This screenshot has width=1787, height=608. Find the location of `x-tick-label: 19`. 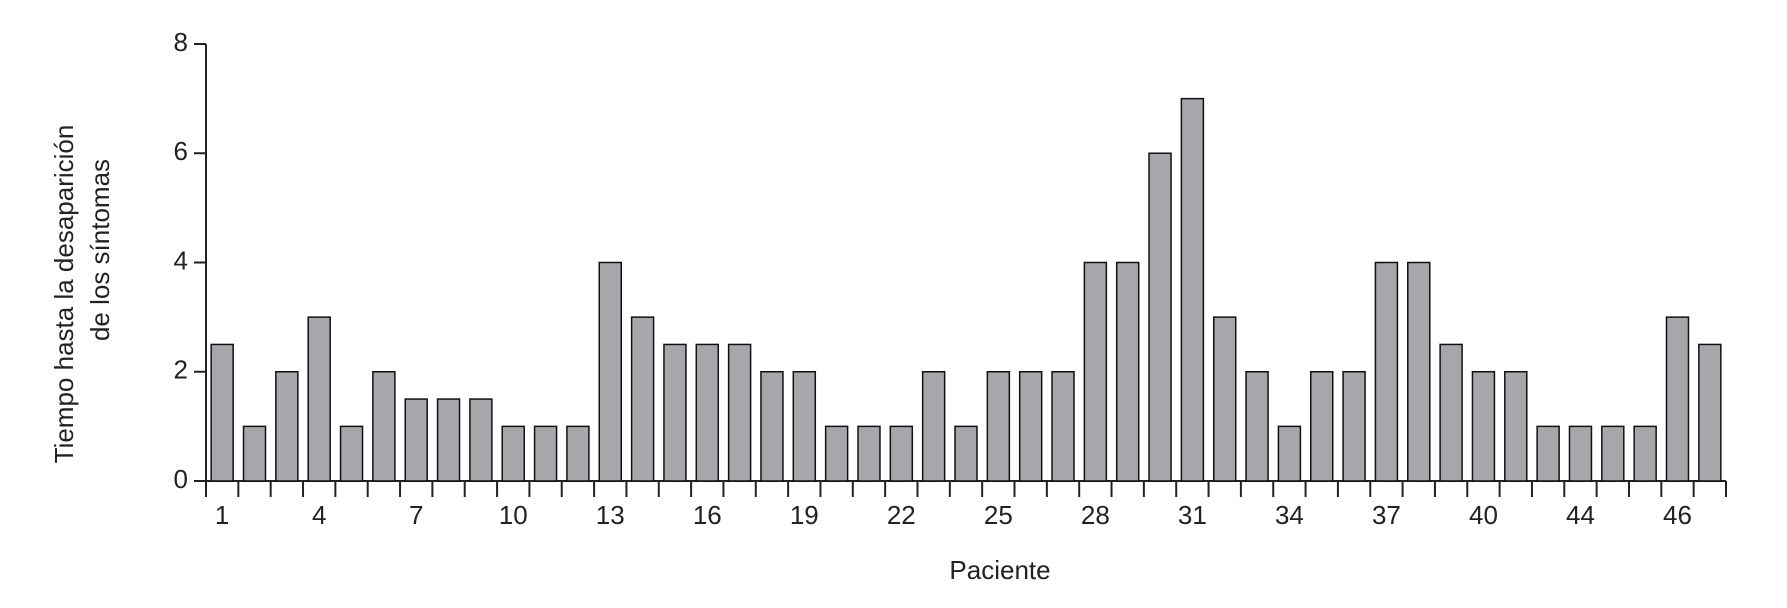

x-tick-label: 19 is located at coordinates (804, 515).